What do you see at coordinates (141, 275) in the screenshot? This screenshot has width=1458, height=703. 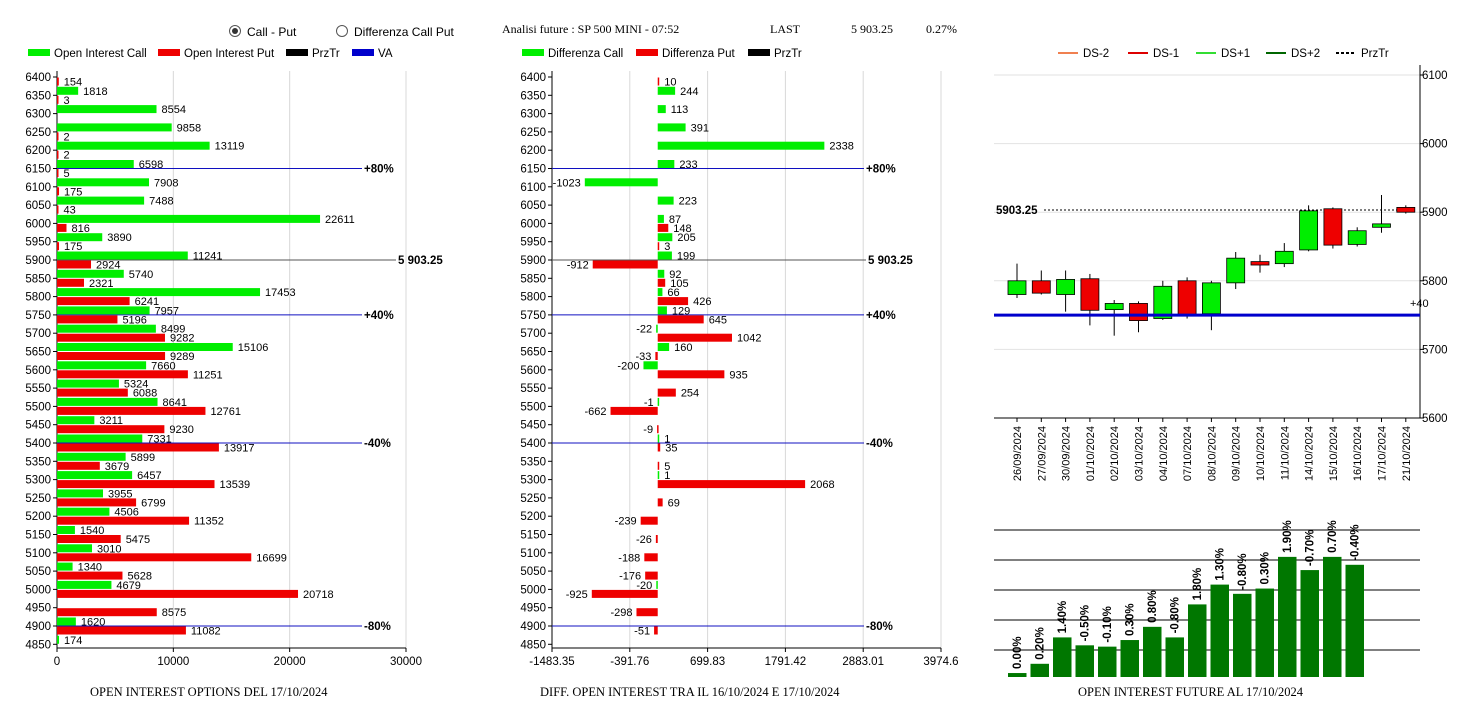 I see `bar-value-label: 5740` at bounding box center [141, 275].